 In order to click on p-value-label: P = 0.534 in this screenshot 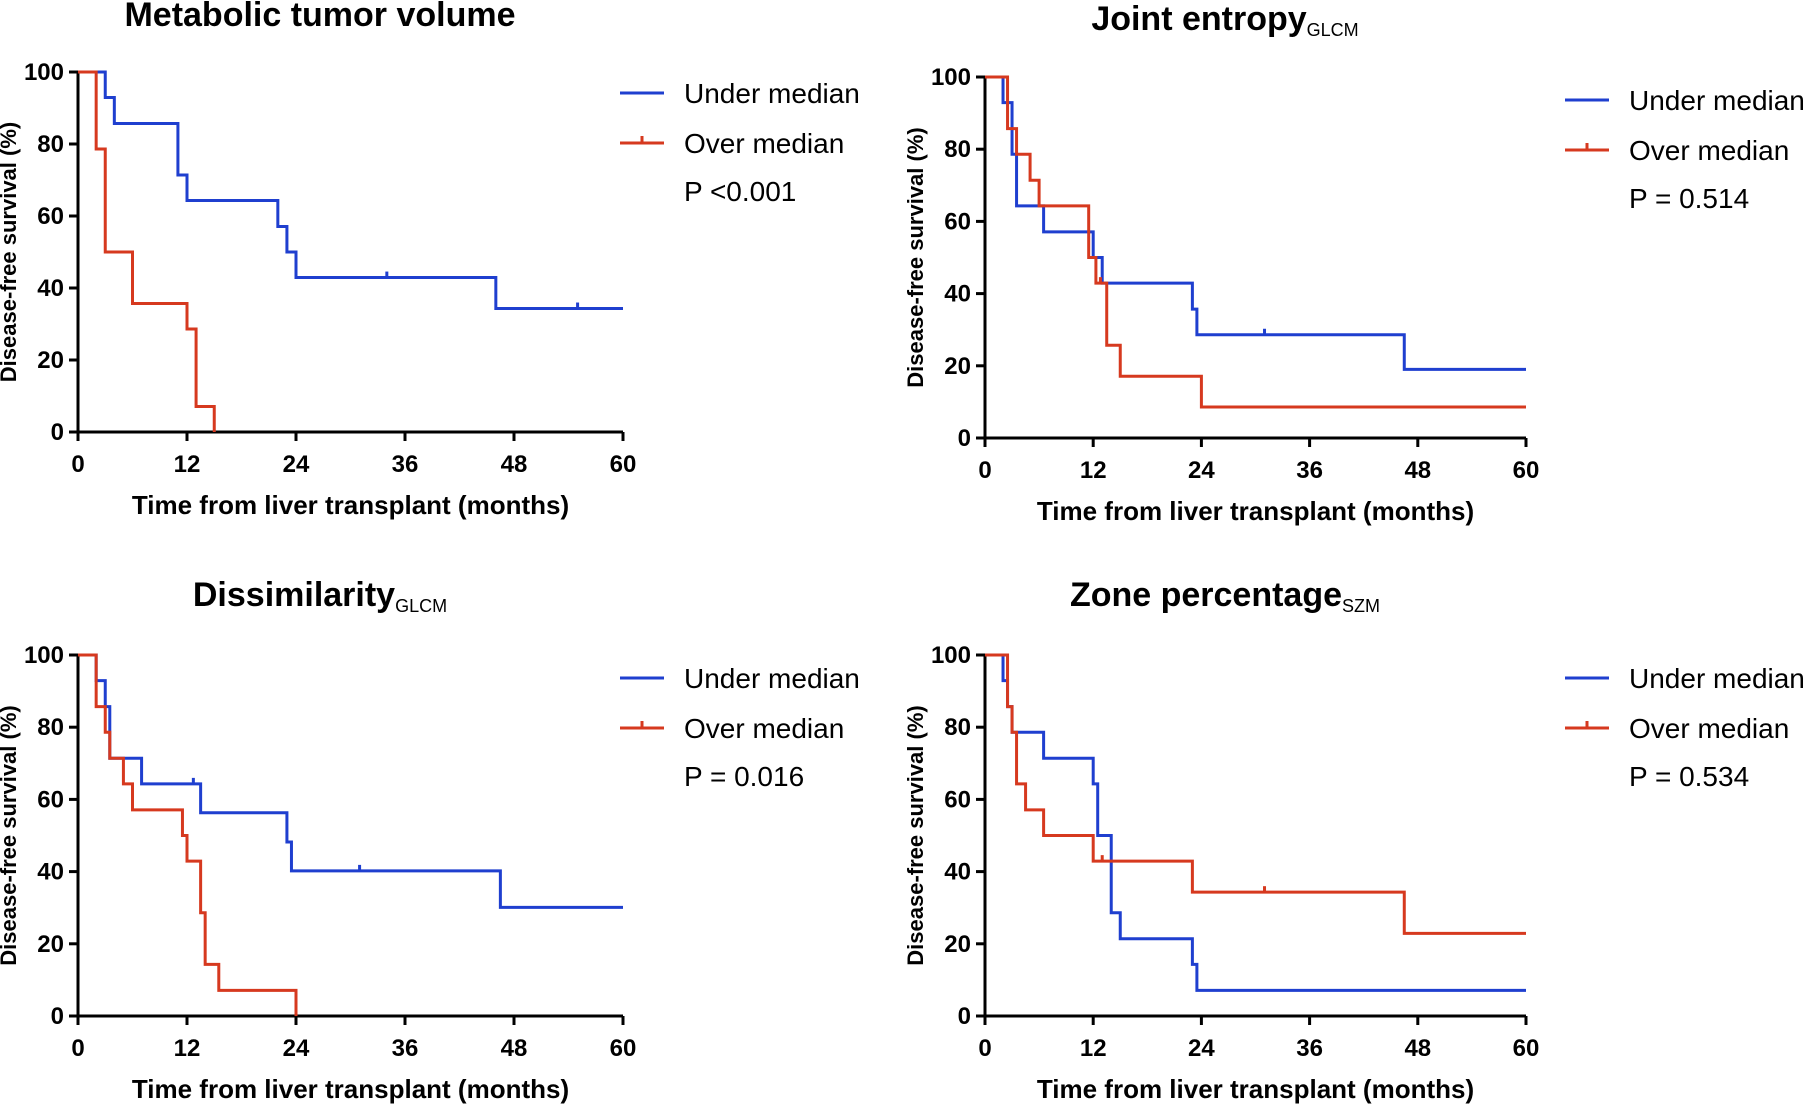, I will do `click(1689, 776)`.